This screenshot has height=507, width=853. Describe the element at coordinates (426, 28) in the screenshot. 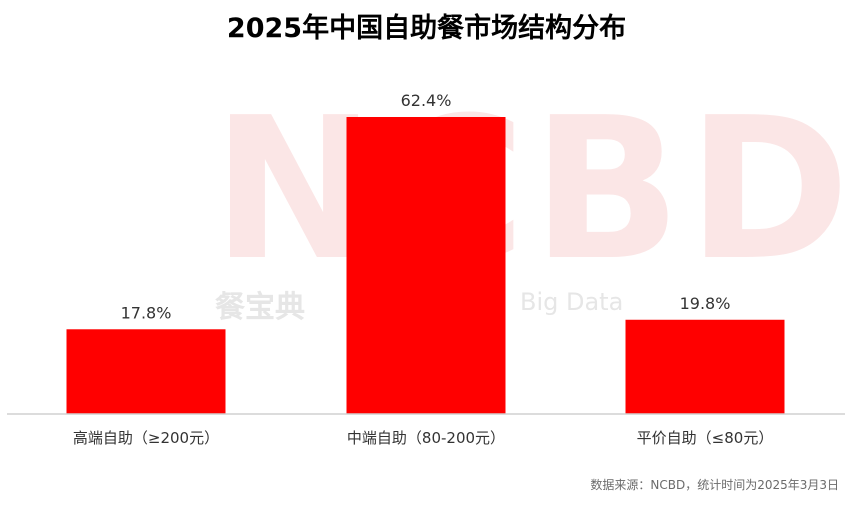

I see `chart-title: 2025年中国自助餐市场结构分布` at that location.